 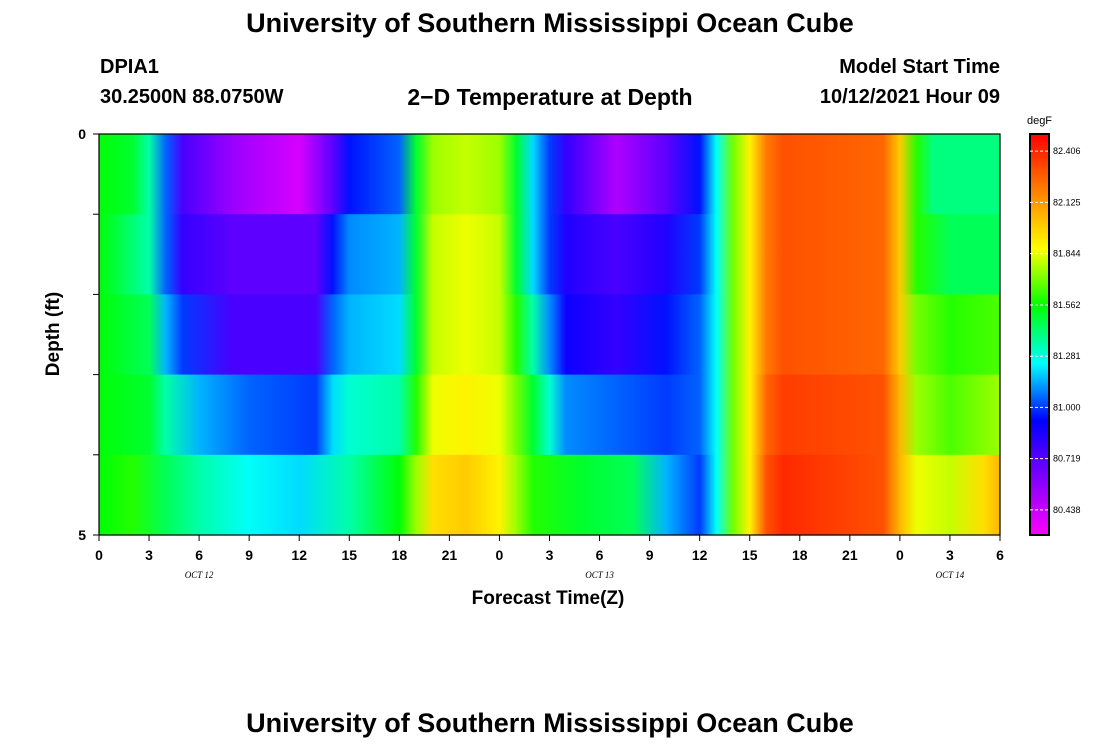 I want to click on colorbar-tick-label: 82.125, so click(x=1067, y=202).